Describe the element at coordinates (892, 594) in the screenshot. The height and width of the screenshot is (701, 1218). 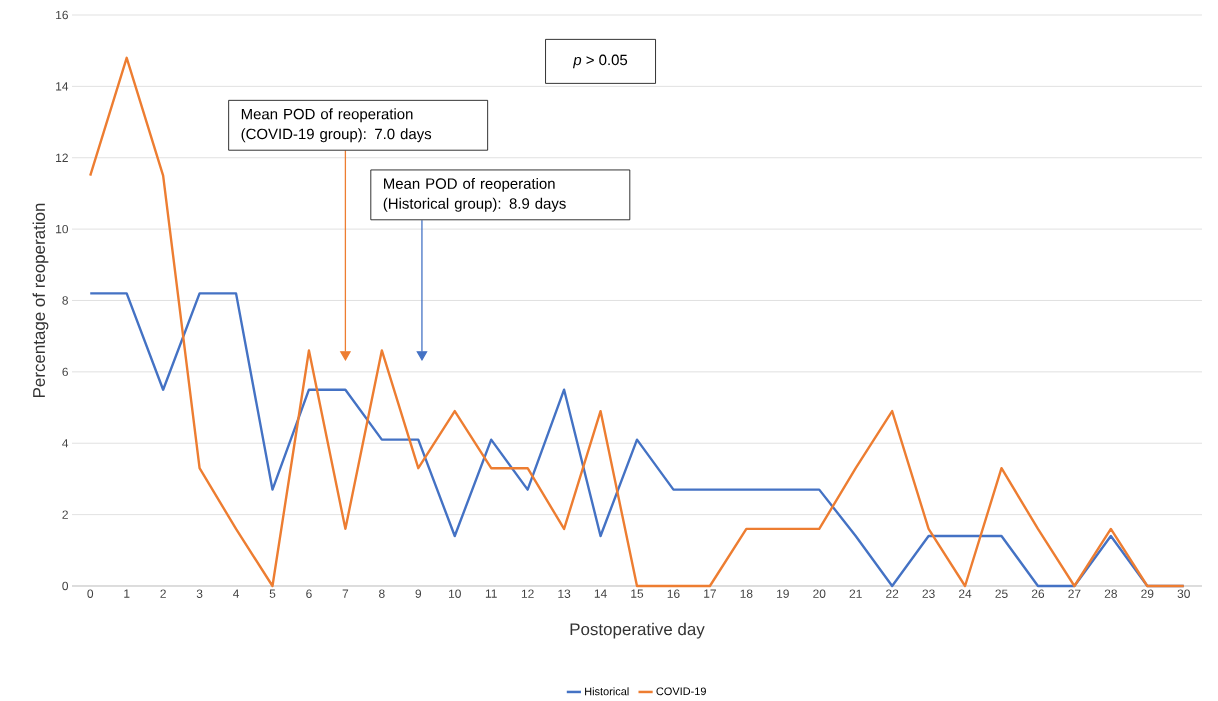
I see `x-tick-label: 22` at that location.